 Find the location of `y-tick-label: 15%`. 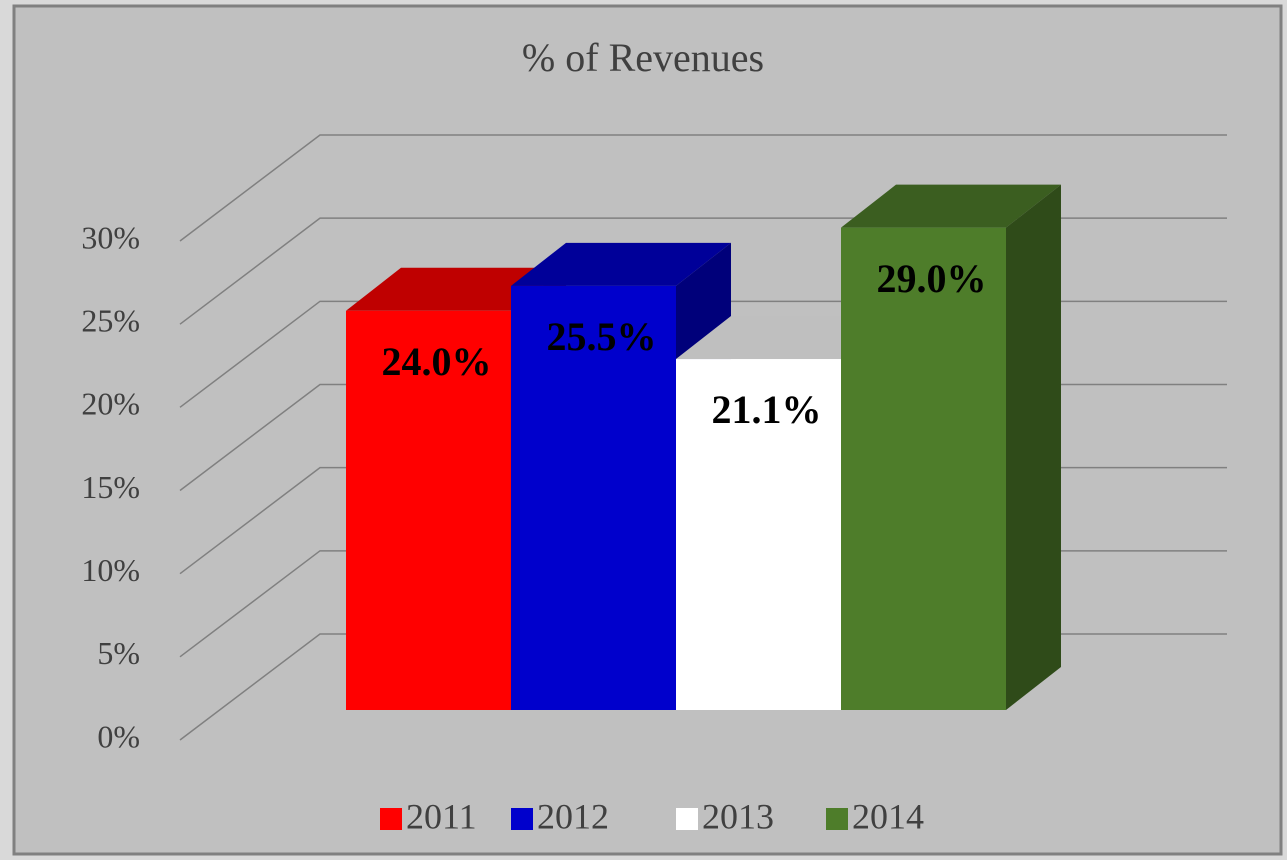

y-tick-label: 15% is located at coordinates (110, 487).